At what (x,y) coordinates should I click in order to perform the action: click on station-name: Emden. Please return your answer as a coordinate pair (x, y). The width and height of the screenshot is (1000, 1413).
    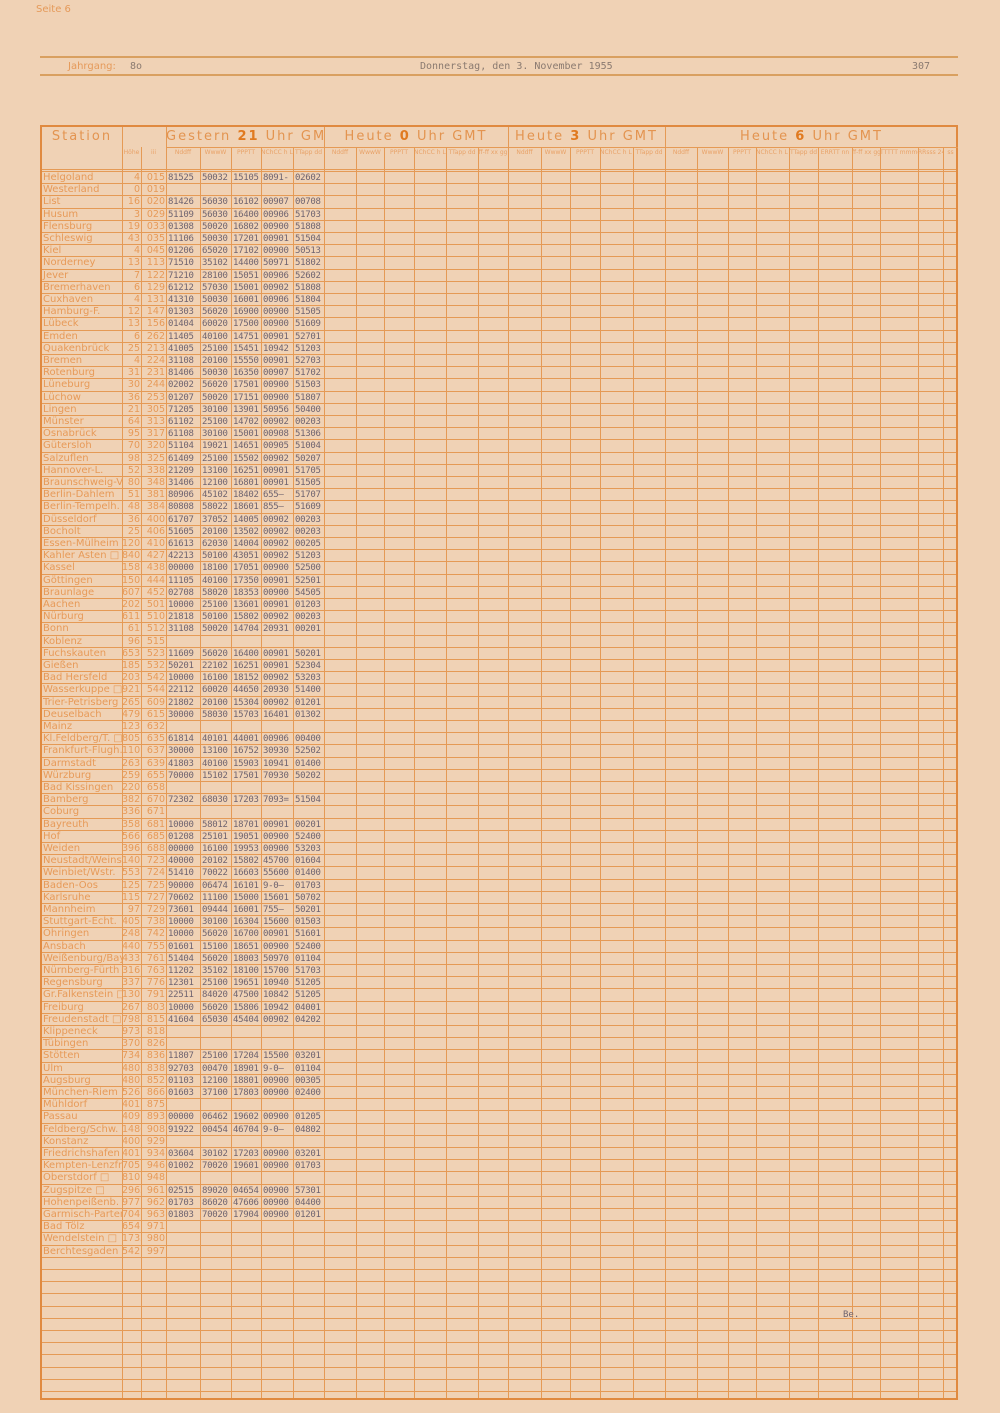
    Looking at the image, I should click on (60, 336).